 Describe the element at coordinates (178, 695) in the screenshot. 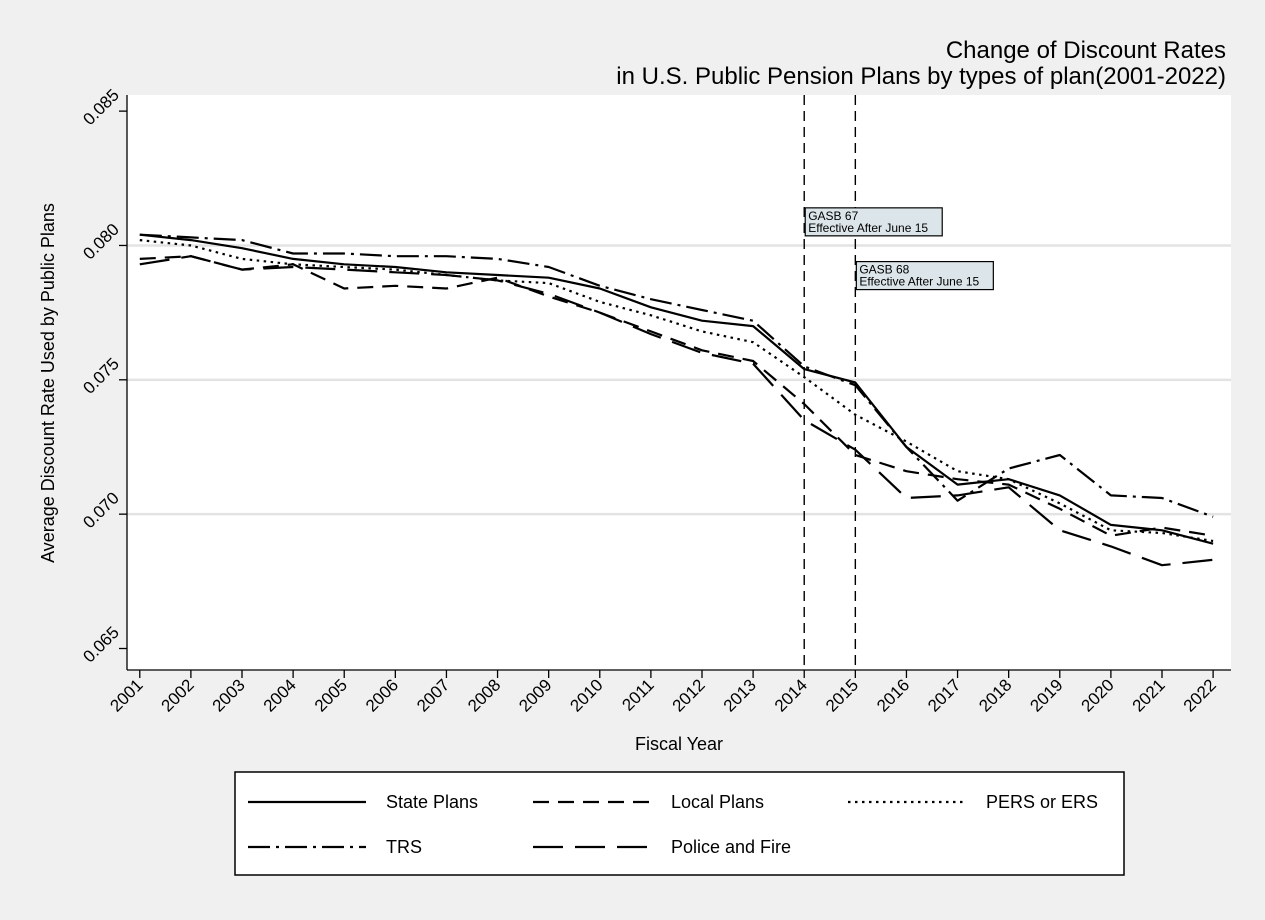

I see `x-tick-label: 2002` at that location.